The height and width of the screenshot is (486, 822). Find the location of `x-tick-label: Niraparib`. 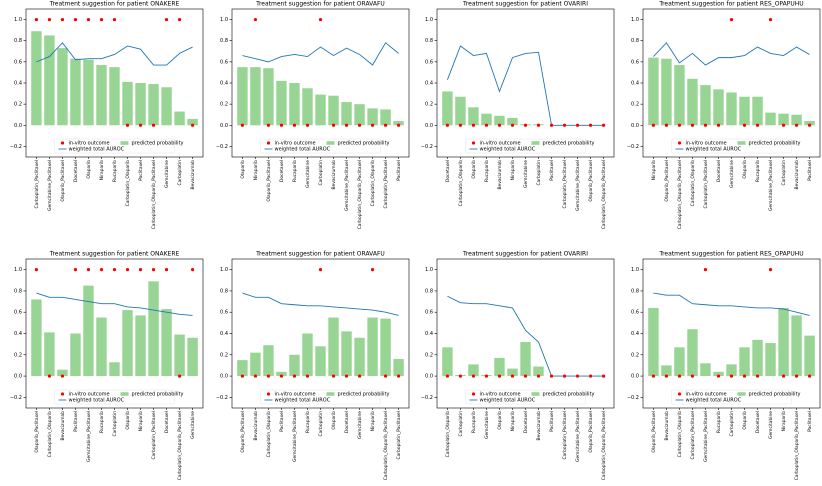

x-tick-label: Niraparib is located at coordinates (784, 421).